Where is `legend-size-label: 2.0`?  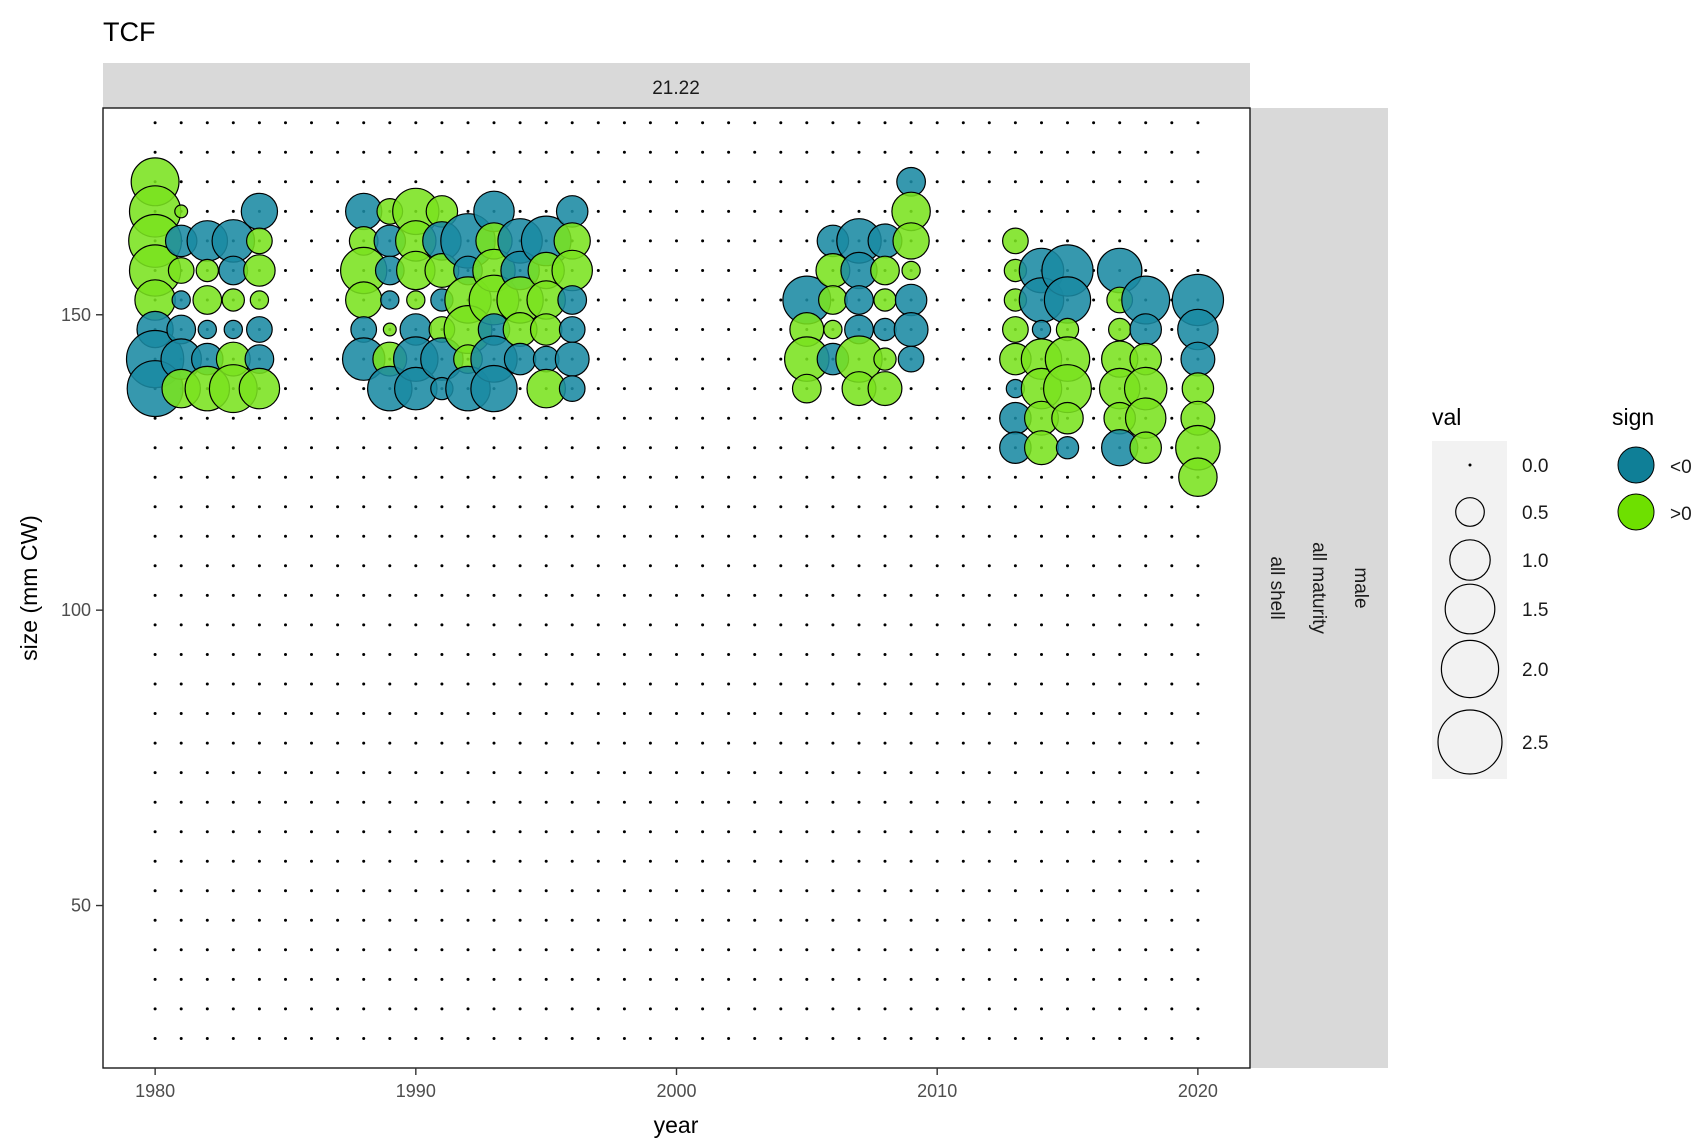
legend-size-label: 2.0 is located at coordinates (1535, 670).